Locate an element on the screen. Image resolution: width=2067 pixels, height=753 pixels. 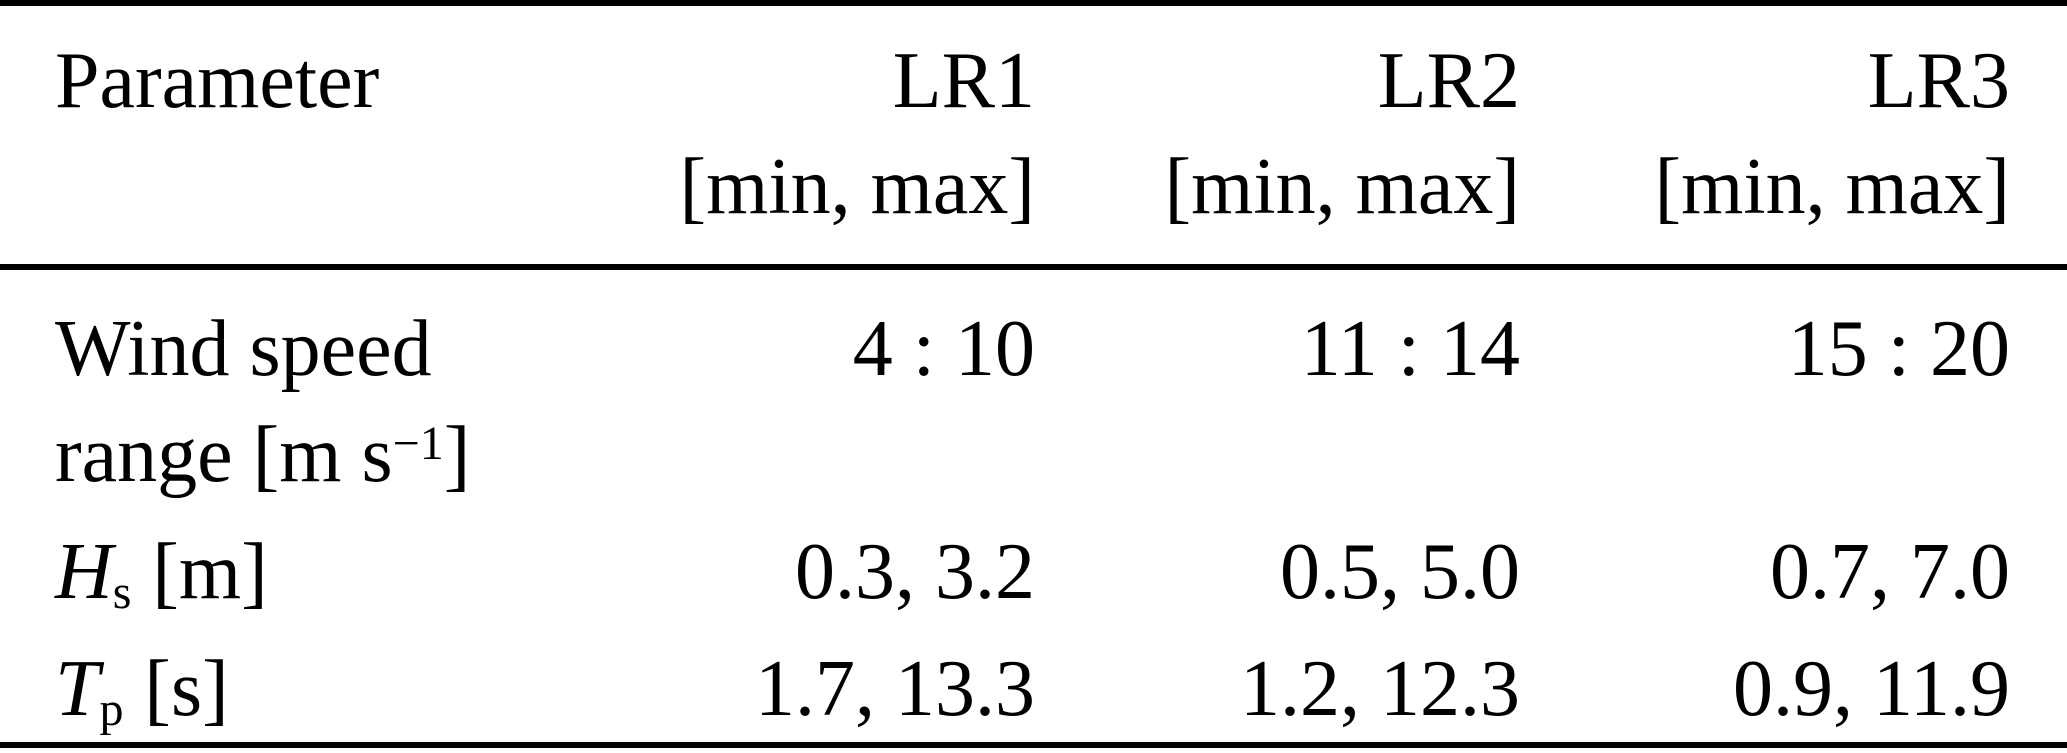
cell-tp-lr2: 1.2, 12.3 is located at coordinates (1380, 689).